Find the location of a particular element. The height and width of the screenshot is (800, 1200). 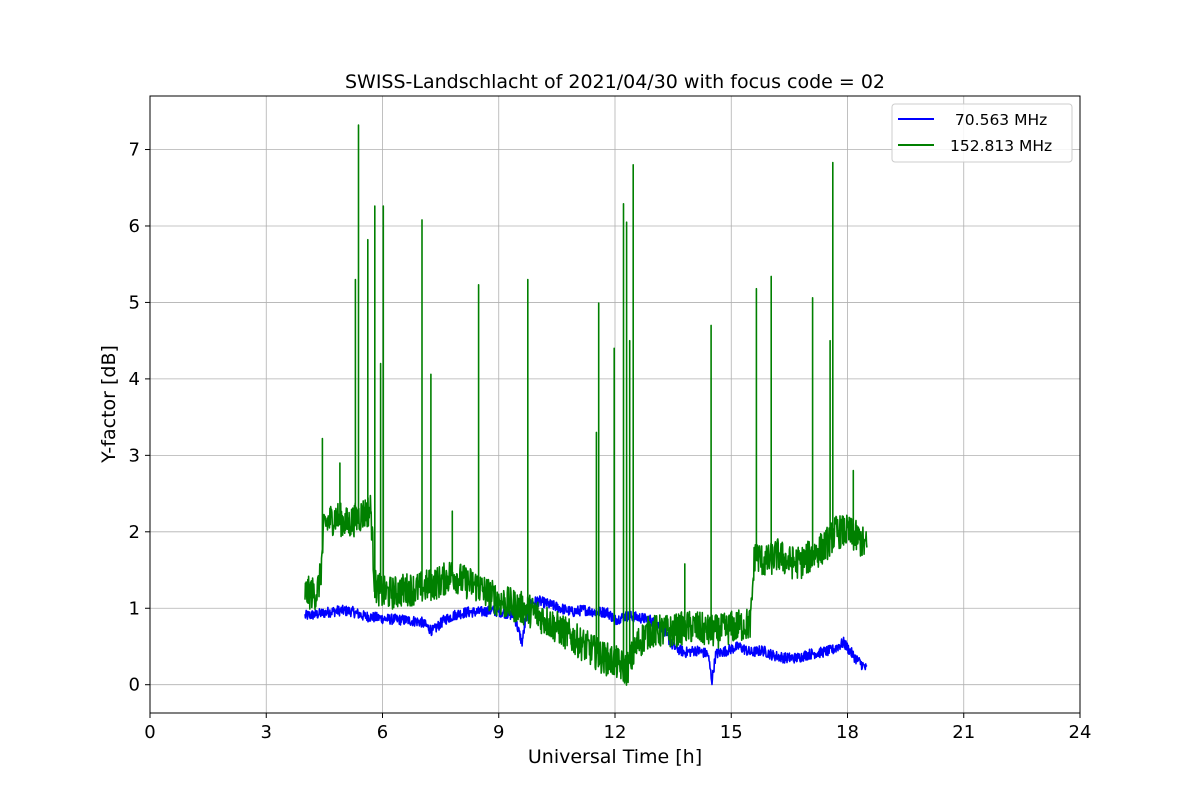

legend-label-152mhz: 152.813 MHz is located at coordinates (1001, 146).